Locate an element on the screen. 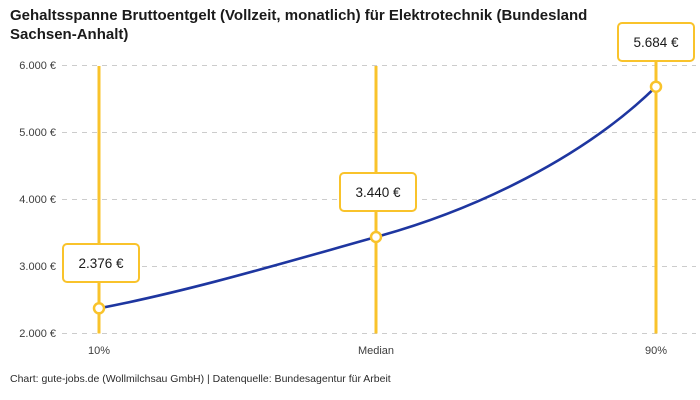 The width and height of the screenshot is (700, 400). x-tick-10: 10% is located at coordinates (99, 351).